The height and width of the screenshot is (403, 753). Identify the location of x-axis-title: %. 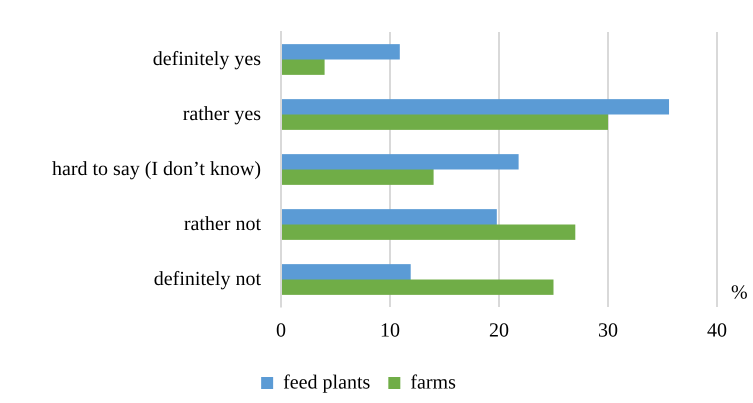
(739, 292).